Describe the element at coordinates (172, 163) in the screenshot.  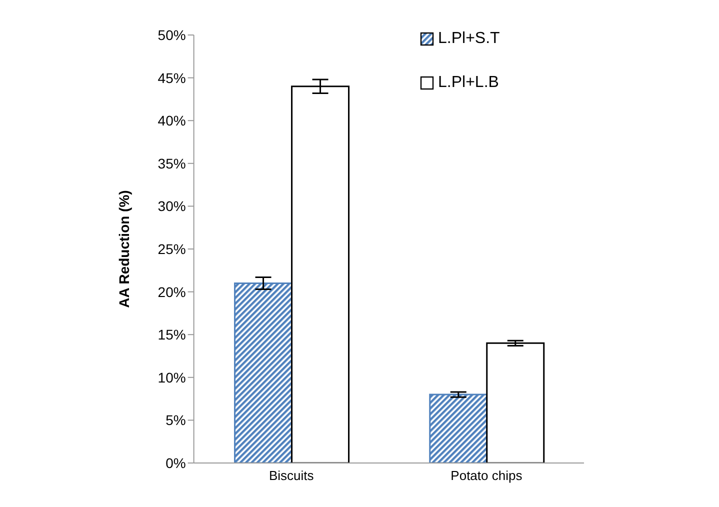
I see `y-tick-label: 35%` at that location.